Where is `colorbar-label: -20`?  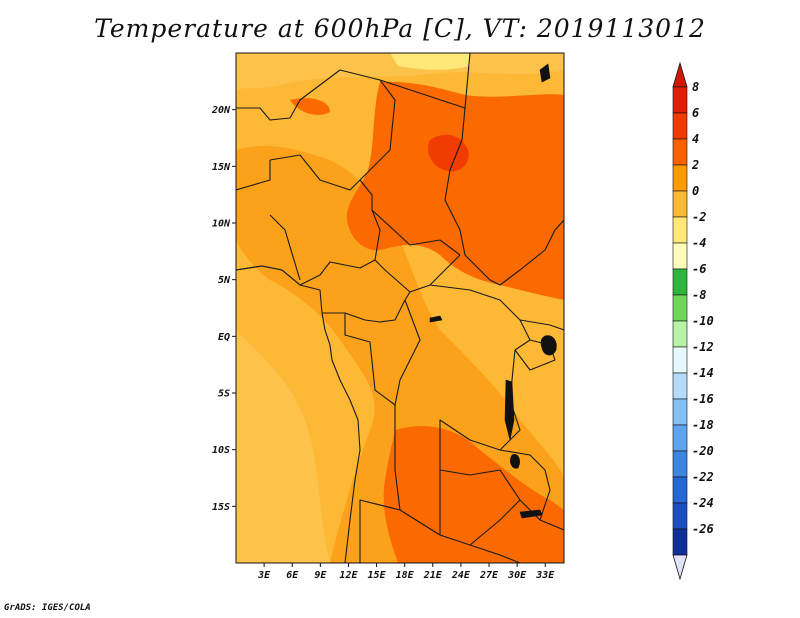
colorbar-label: -20 is located at coordinates (703, 451).